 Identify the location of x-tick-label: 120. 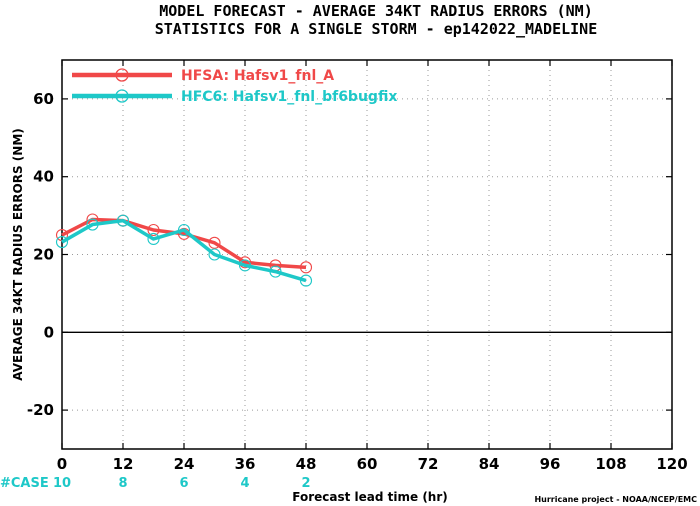
(671, 464).